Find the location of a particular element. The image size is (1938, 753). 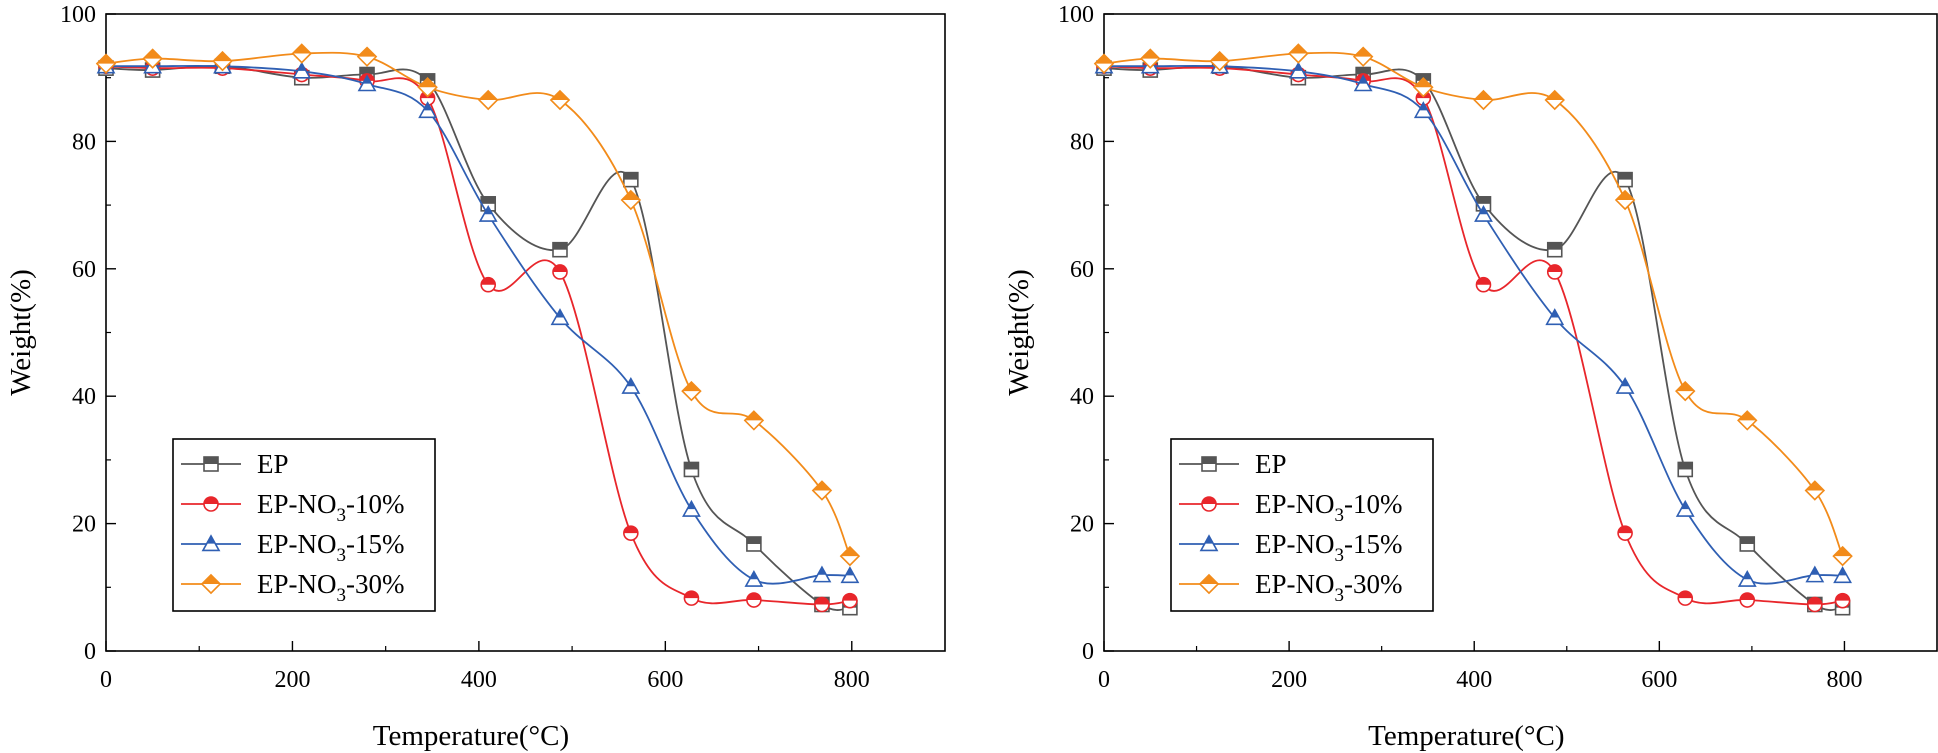

legend-label-suffix: -30% is located at coordinates (1373, 584).